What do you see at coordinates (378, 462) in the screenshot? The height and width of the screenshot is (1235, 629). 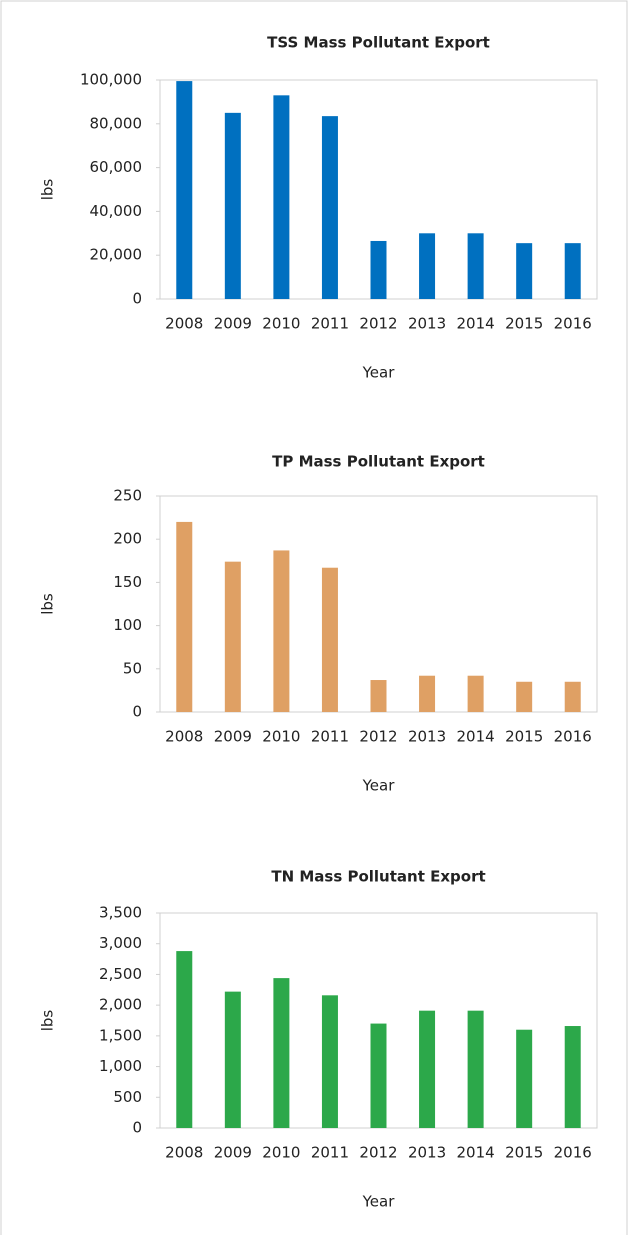 I see `chart-title: TP Mass Pollutant Export` at bounding box center [378, 462].